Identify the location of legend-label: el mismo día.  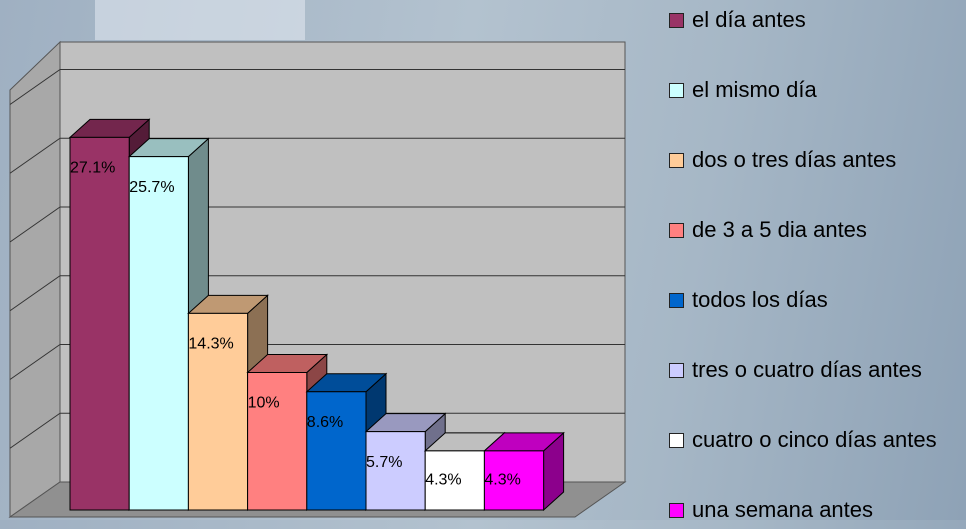
(754, 89).